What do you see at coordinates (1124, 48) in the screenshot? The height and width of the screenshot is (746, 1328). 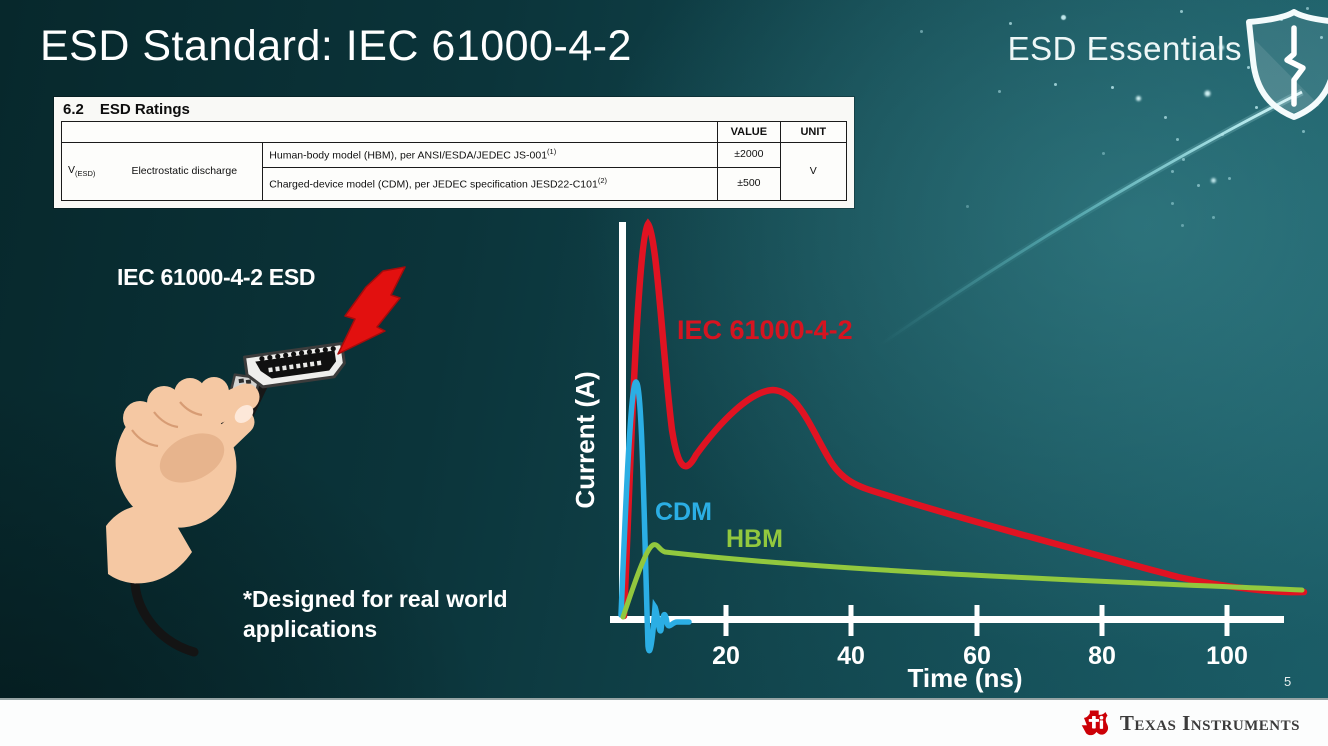 I see `series-title: ESD Essentials` at bounding box center [1124, 48].